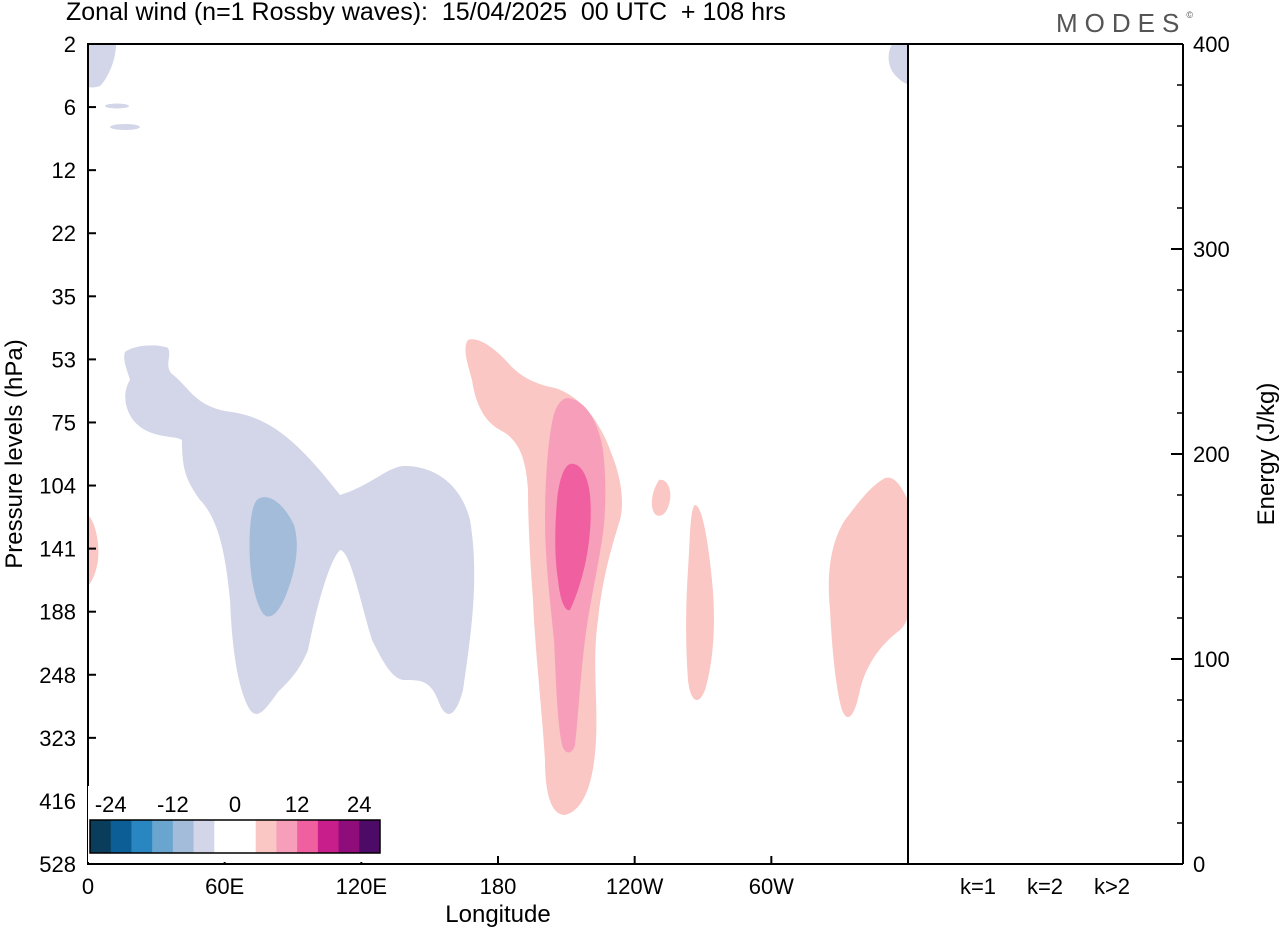 This screenshot has height=930, width=1280. I want to click on energy-tick-label: 400, so click(1211, 44).